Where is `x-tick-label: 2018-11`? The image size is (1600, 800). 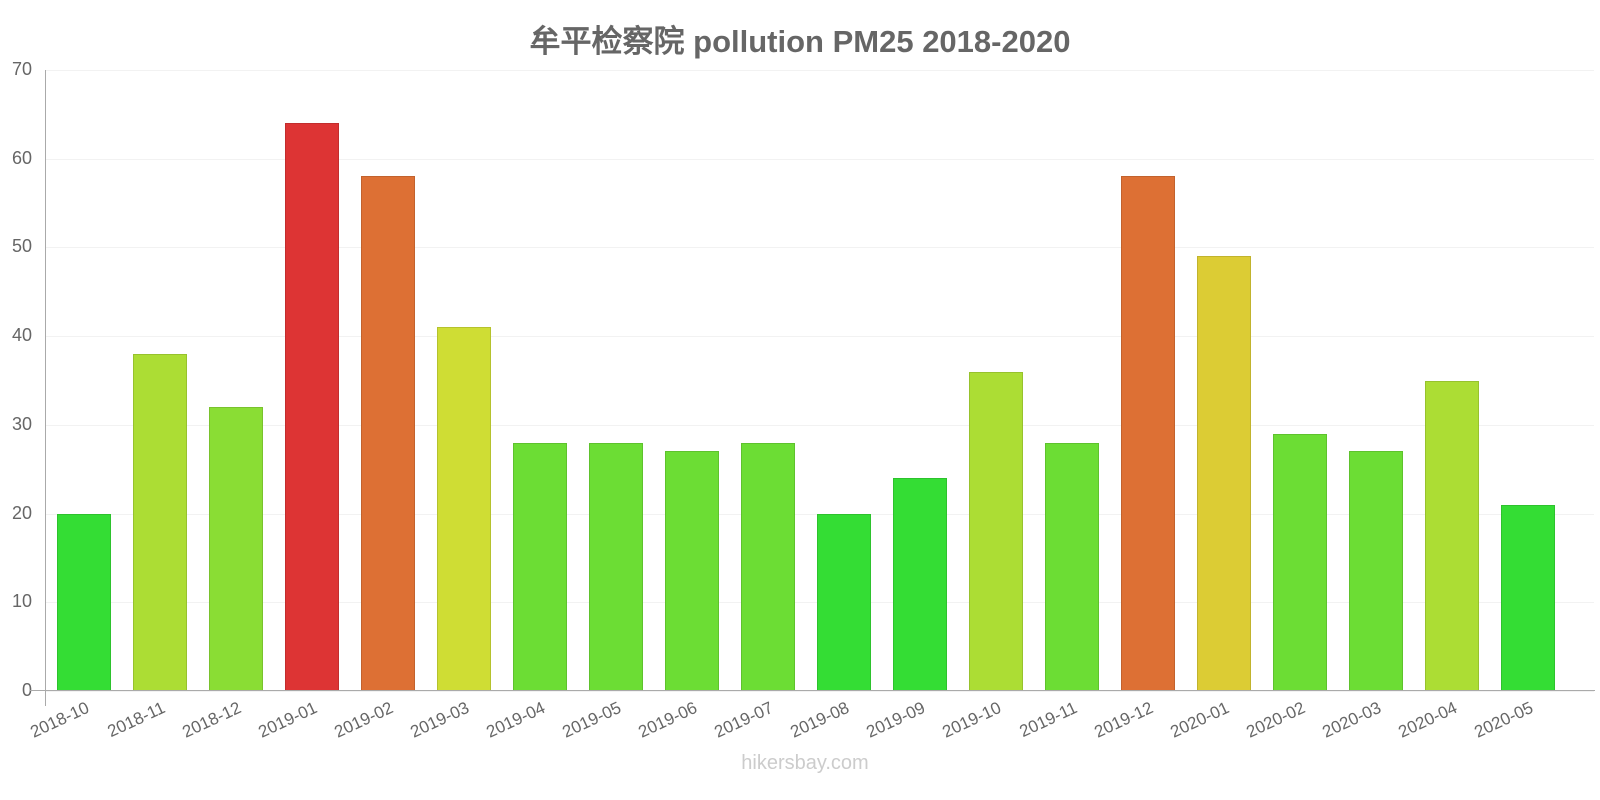 x-tick-label: 2018-11 is located at coordinates (136, 720).